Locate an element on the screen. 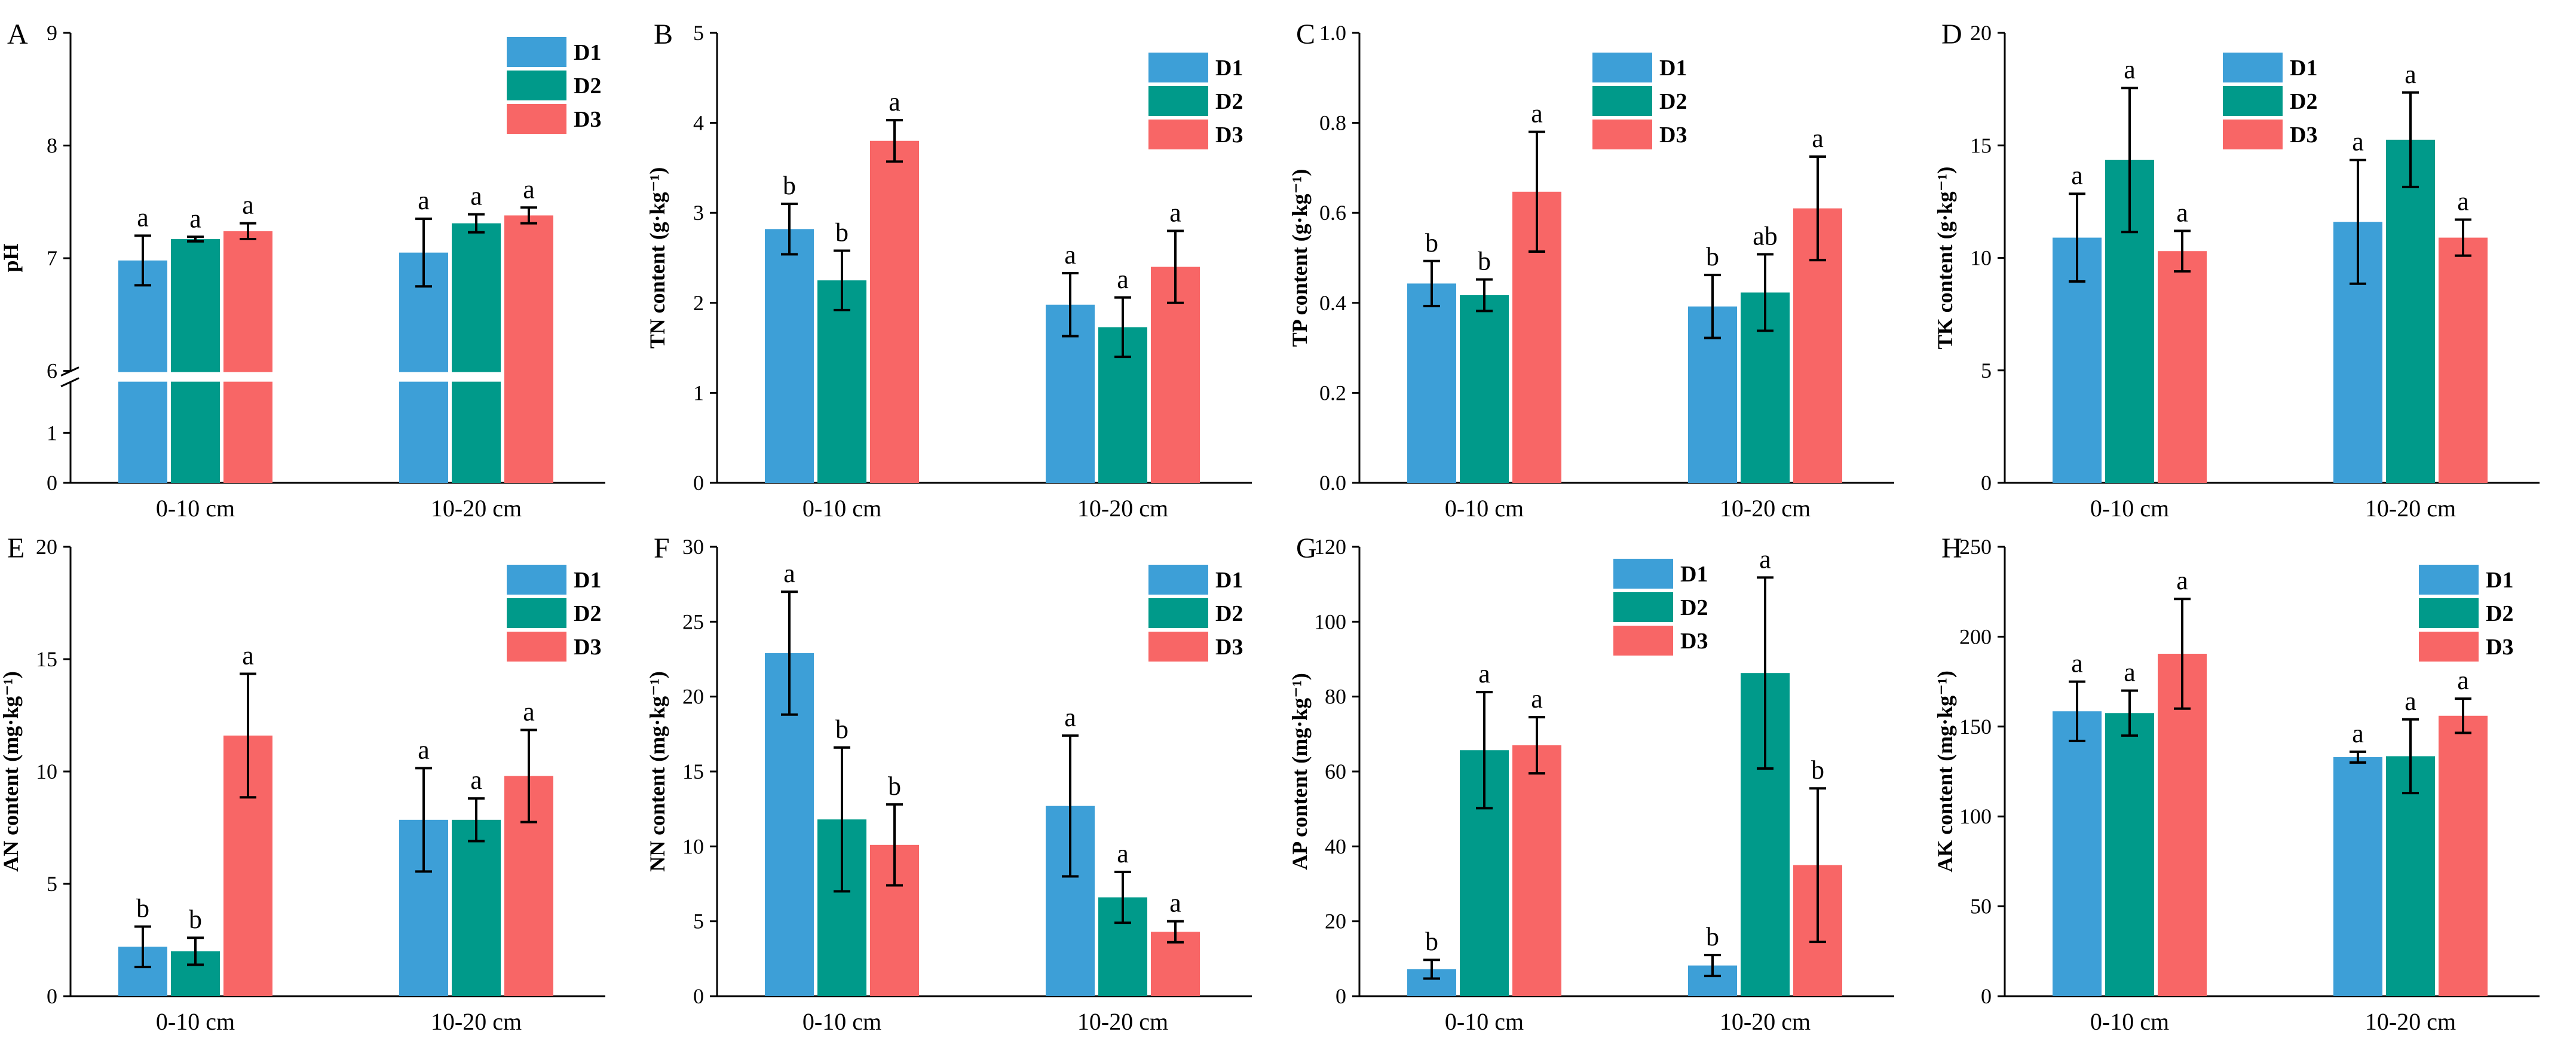 The image size is (2576, 1044). panel-label: F is located at coordinates (662, 548).